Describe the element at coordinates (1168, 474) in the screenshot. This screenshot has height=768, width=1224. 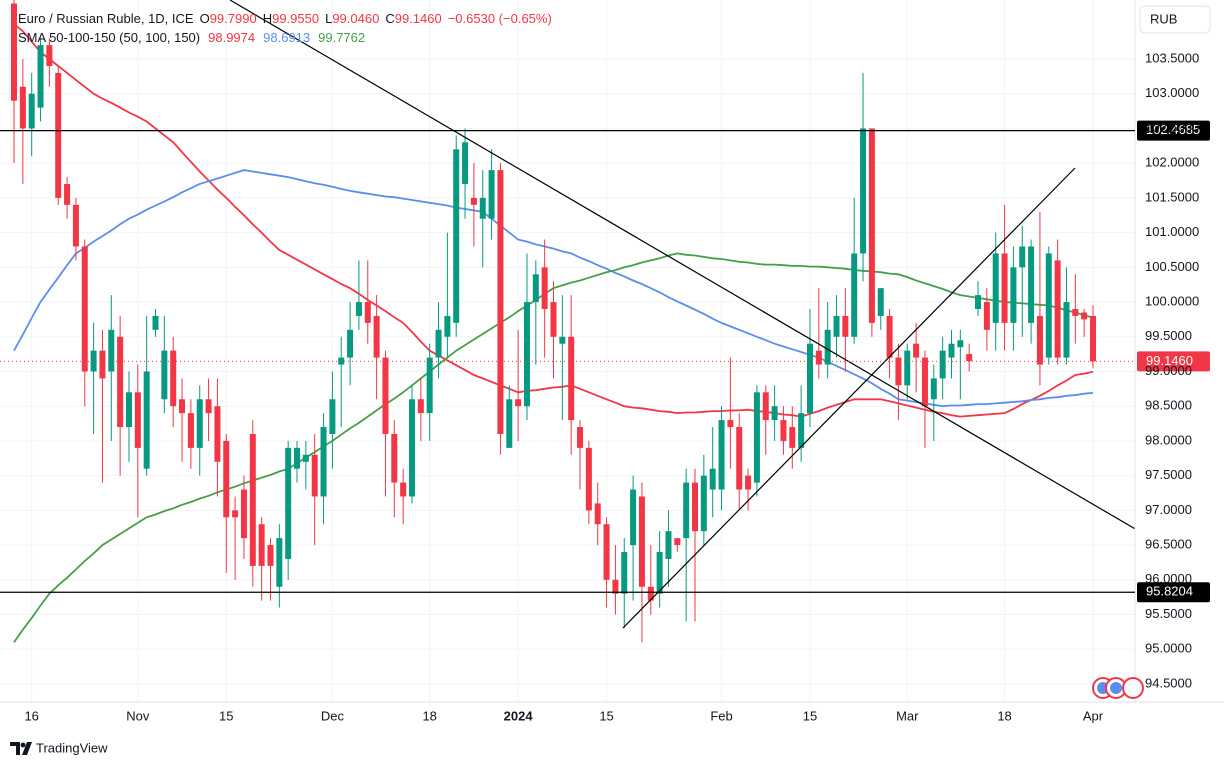
I see `y-tick-label: 97.5000` at that location.